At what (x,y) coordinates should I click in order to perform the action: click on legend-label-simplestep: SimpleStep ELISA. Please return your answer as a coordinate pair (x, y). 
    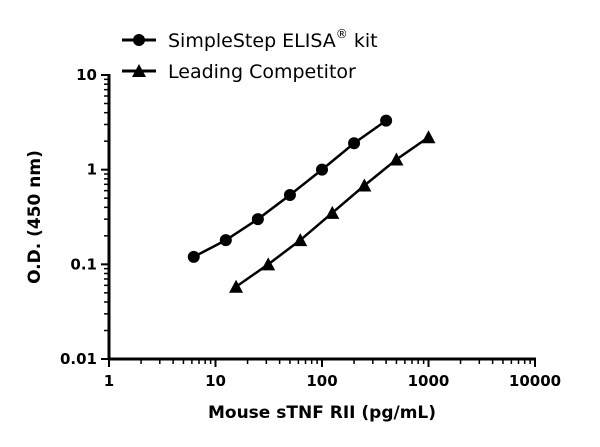
    Looking at the image, I should click on (252, 41).